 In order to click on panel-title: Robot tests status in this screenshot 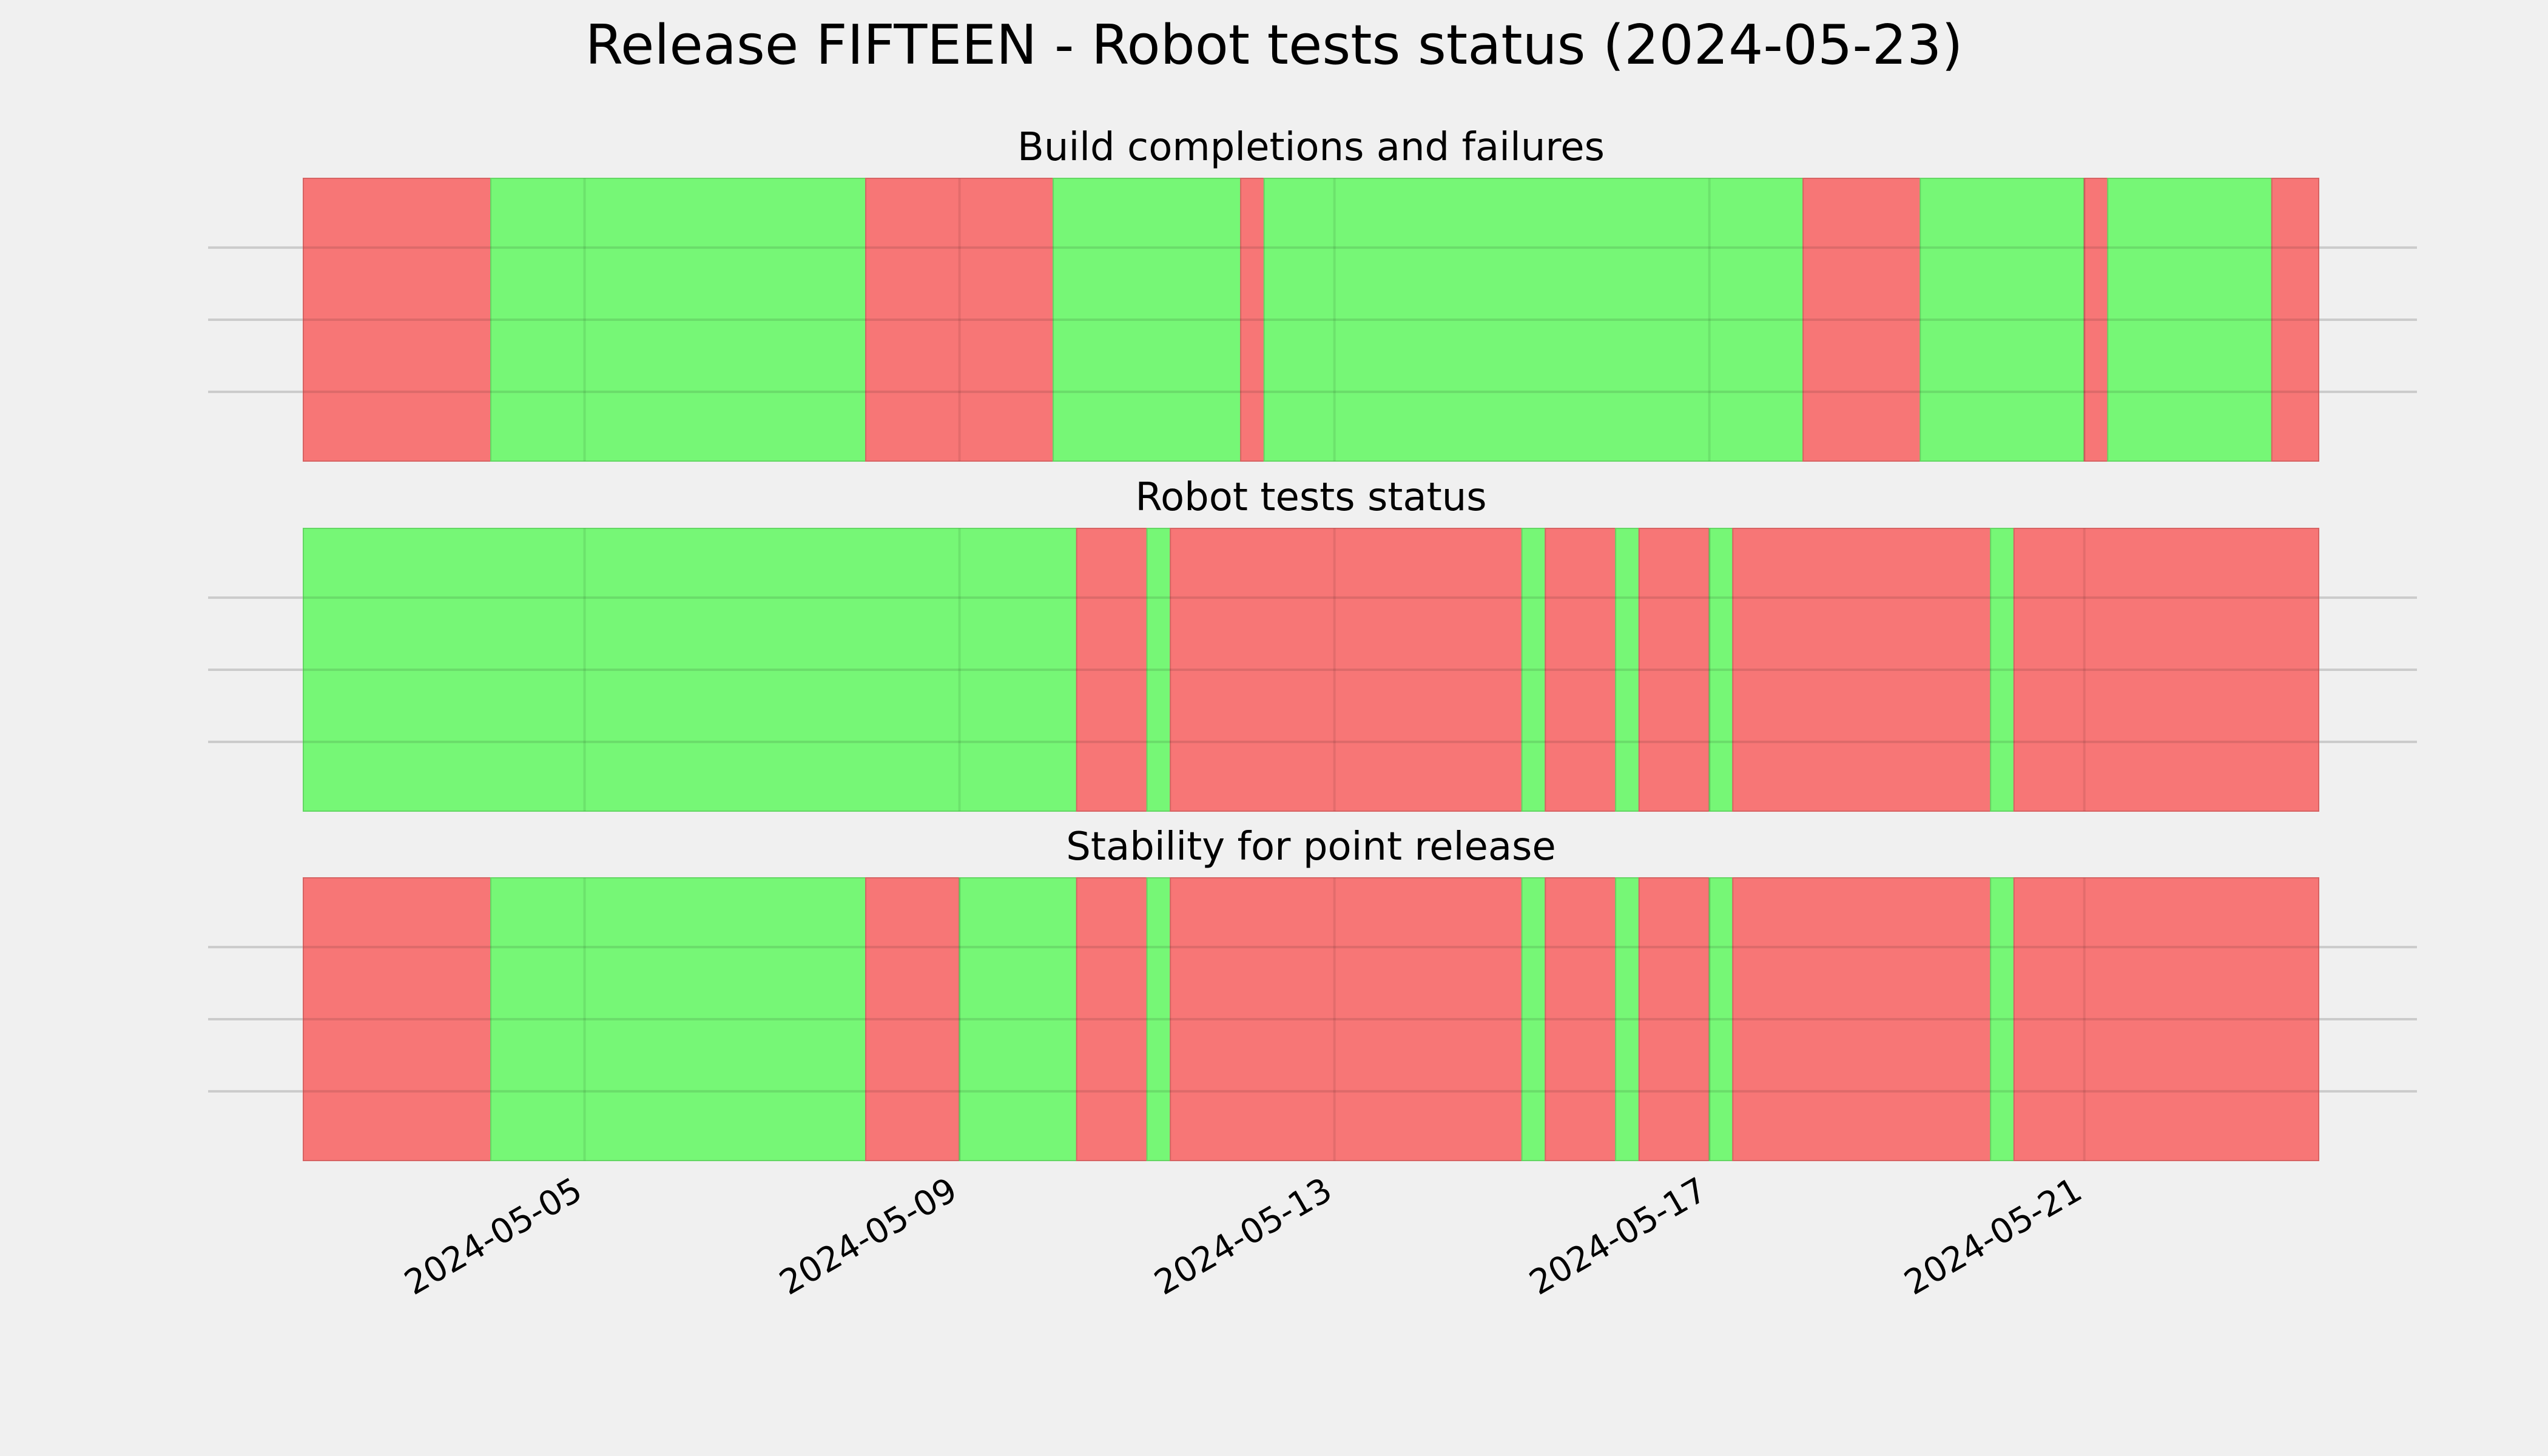, I will do `click(1310, 497)`.